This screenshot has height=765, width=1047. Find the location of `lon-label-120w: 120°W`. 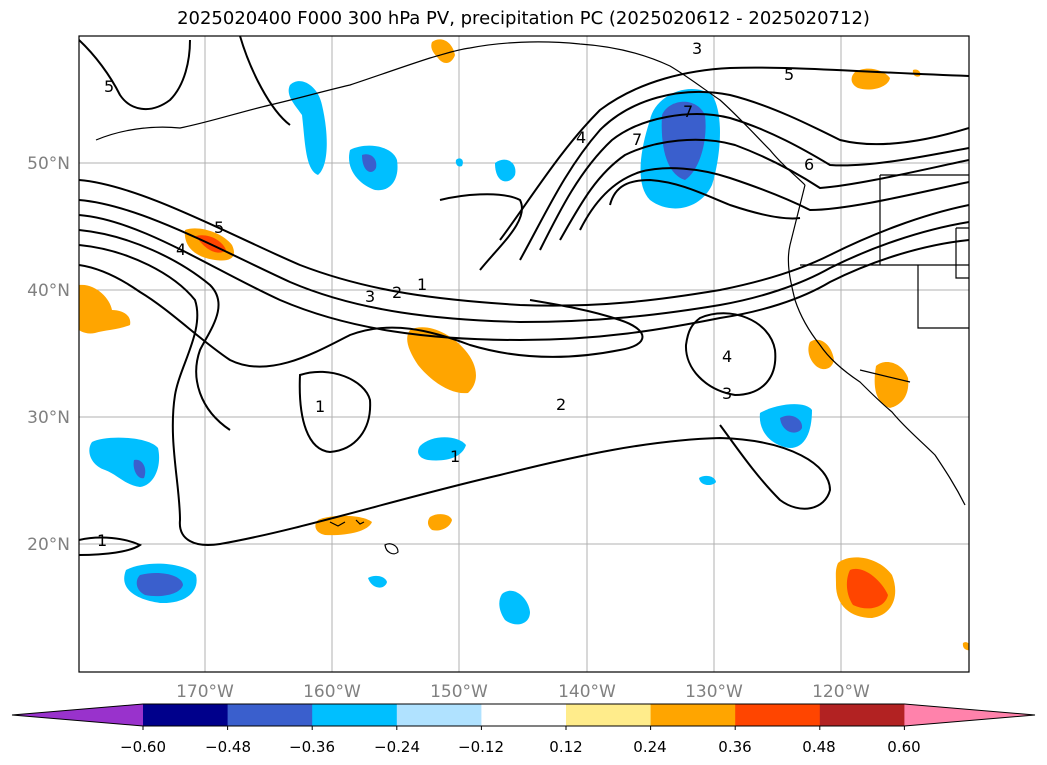

lon-label-120w: 120°W is located at coordinates (841, 692).